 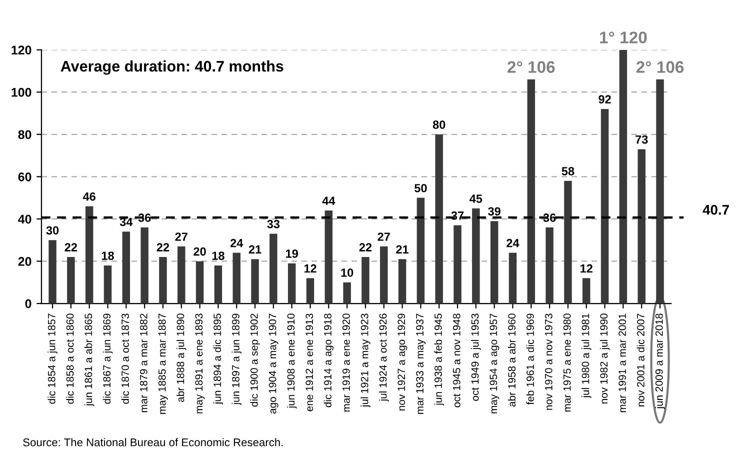 I want to click on x-tick-label: dic 1870 a oct 1873, so click(x=125, y=359).